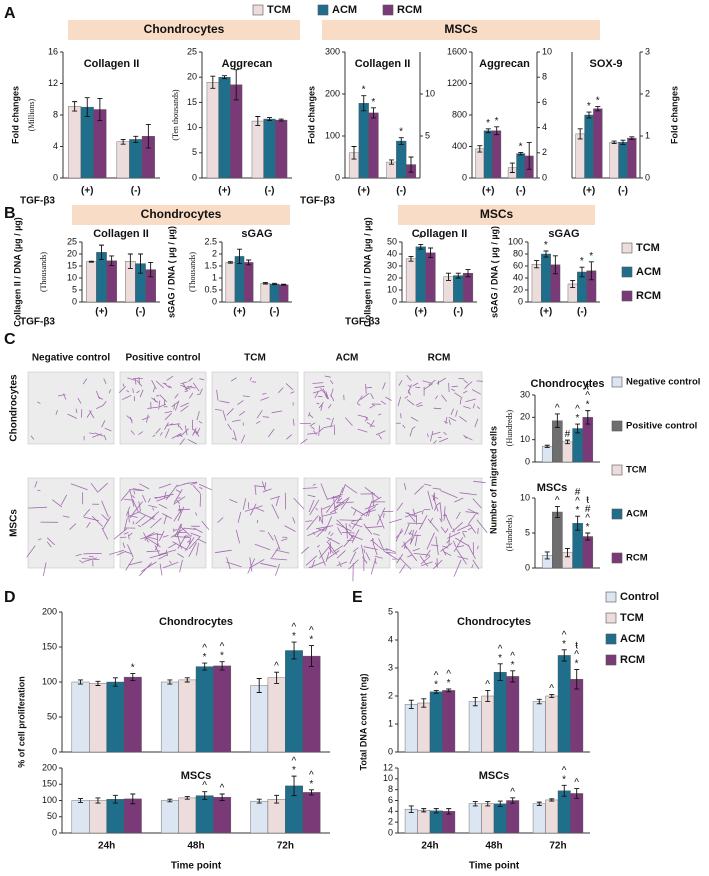 This screenshot has width=709, height=876. What do you see at coordinates (196, 866) in the screenshot?
I see `x-axis-label: Time point` at bounding box center [196, 866].